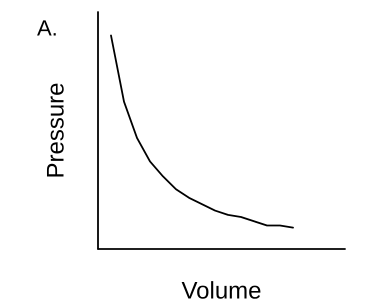 The height and width of the screenshot is (308, 371). I want to click on y-axis-title: Pressure, so click(56, 130).